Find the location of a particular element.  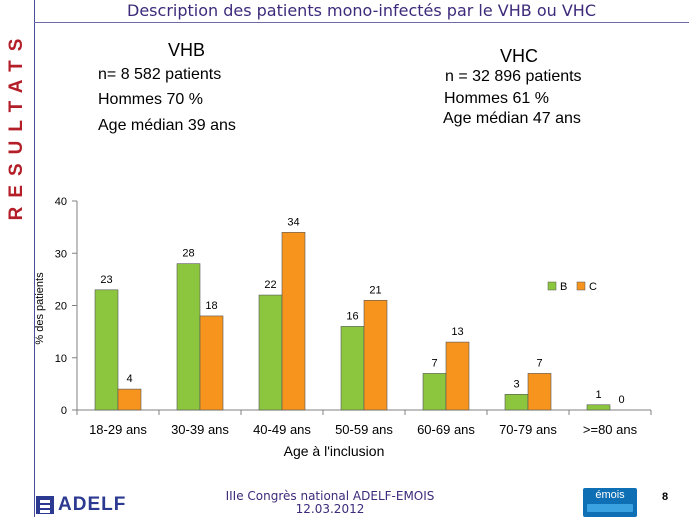

vhb-men-share: Hommes 70 % is located at coordinates (150, 99).